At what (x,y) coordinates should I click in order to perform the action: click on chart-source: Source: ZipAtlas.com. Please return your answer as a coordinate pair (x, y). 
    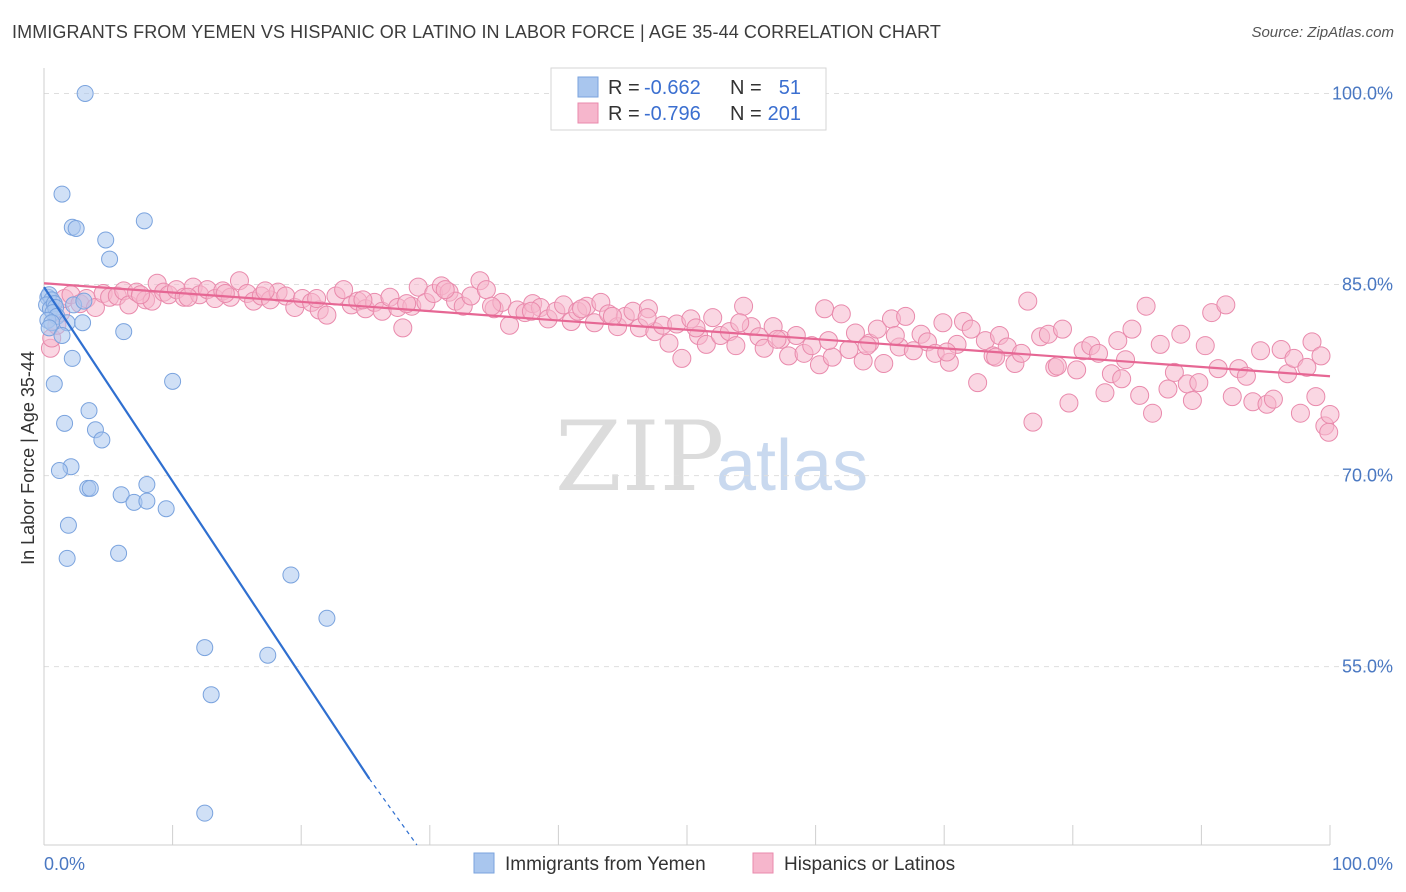
    Looking at the image, I should click on (1322, 32).